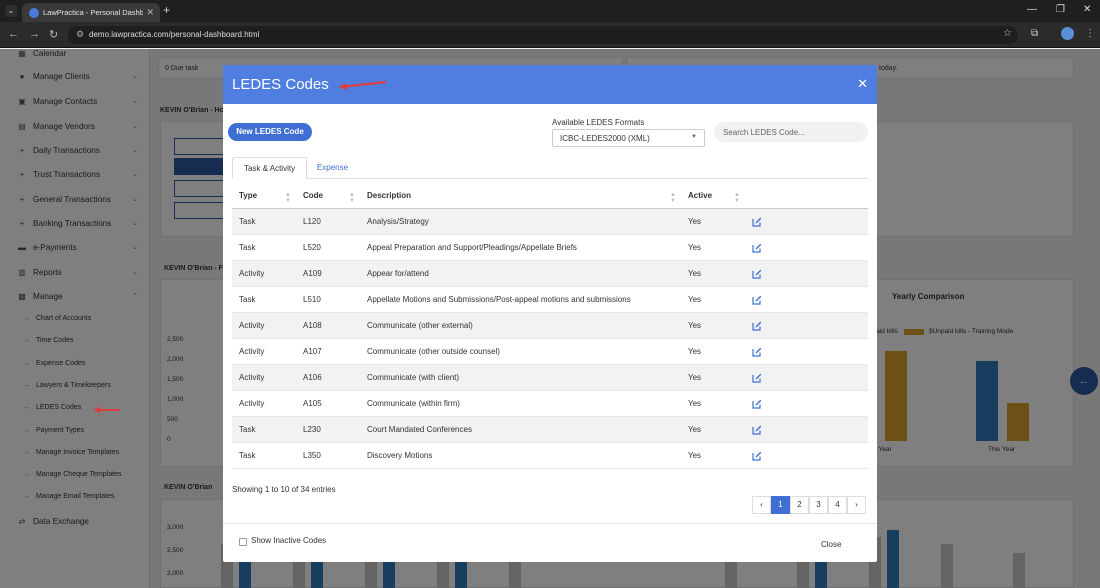  What do you see at coordinates (420, 325) in the screenshot?
I see `cell-description: Communicate (other external)` at bounding box center [420, 325].